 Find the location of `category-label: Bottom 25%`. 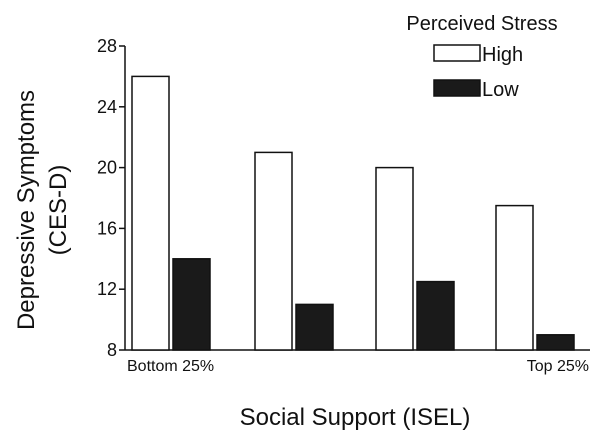

category-label: Bottom 25% is located at coordinates (170, 366).